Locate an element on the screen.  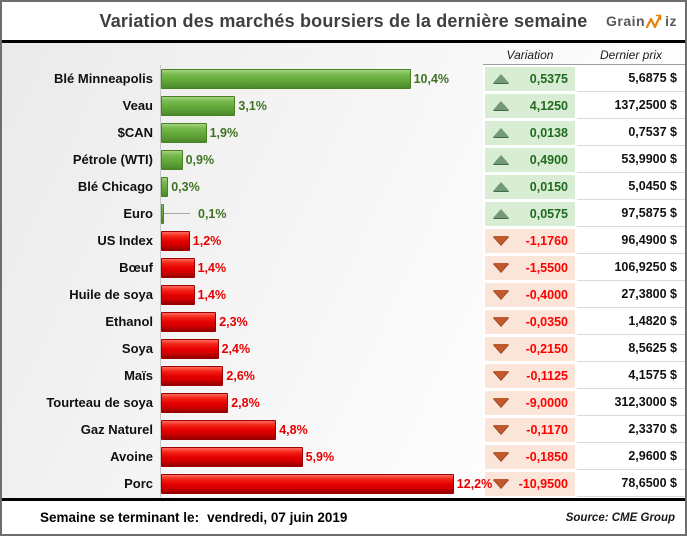
variation-chip: -9,0000 is located at coordinates (530, 402).